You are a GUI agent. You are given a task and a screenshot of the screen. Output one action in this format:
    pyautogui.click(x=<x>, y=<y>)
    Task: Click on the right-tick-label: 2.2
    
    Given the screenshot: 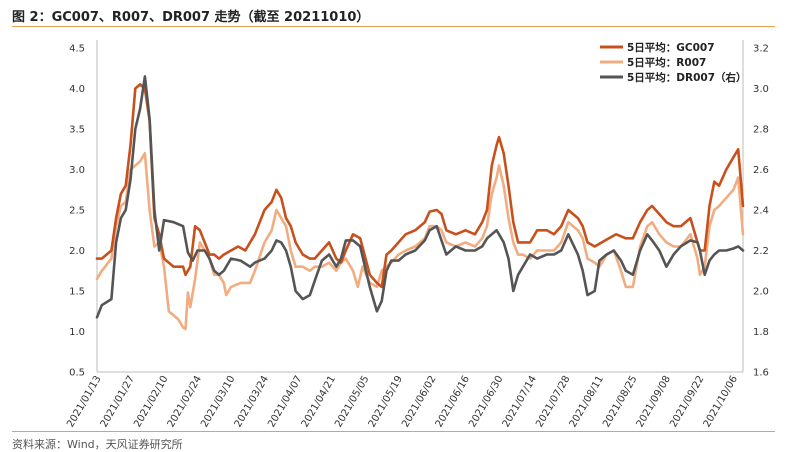 What is the action you would take?
    pyautogui.click(x=761, y=251)
    